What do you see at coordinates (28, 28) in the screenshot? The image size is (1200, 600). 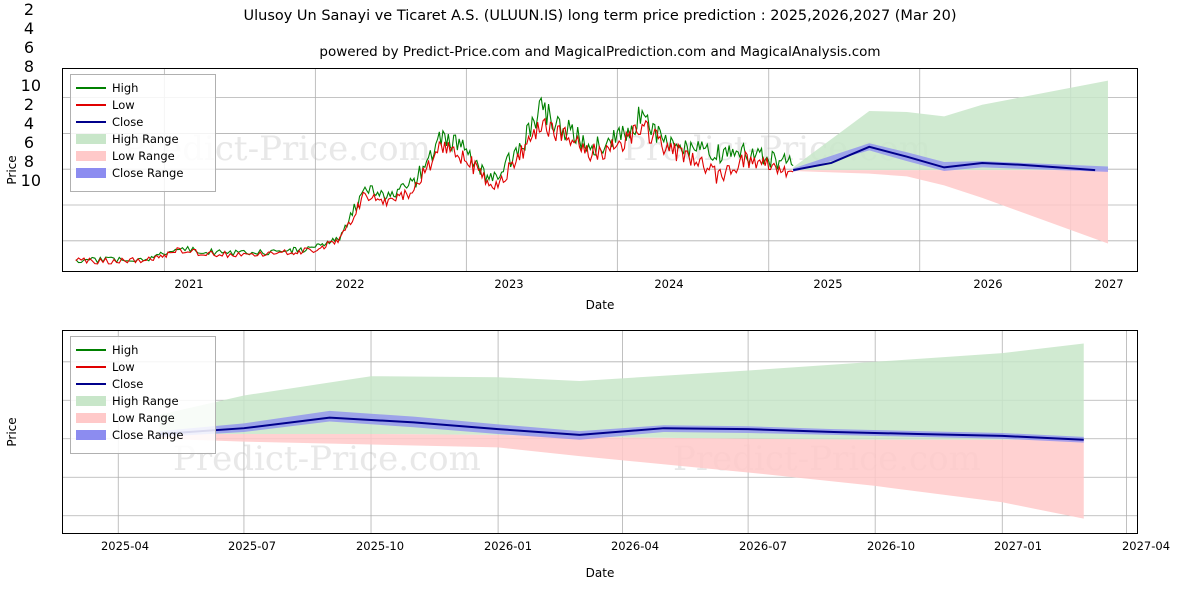 I see `y-tick-top: 4` at bounding box center [28, 28].